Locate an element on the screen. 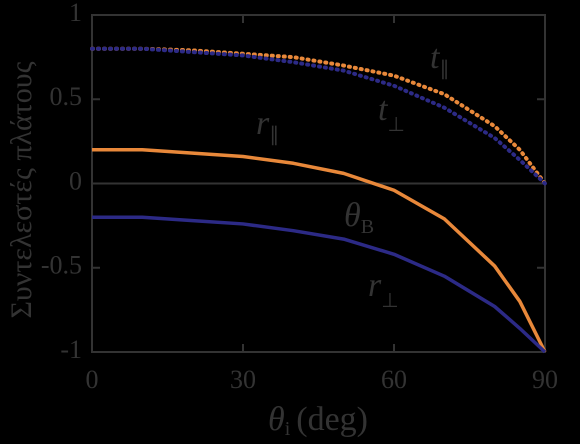  y-axis-label: Συντελεστές πλάτους is located at coordinates (21, 189).